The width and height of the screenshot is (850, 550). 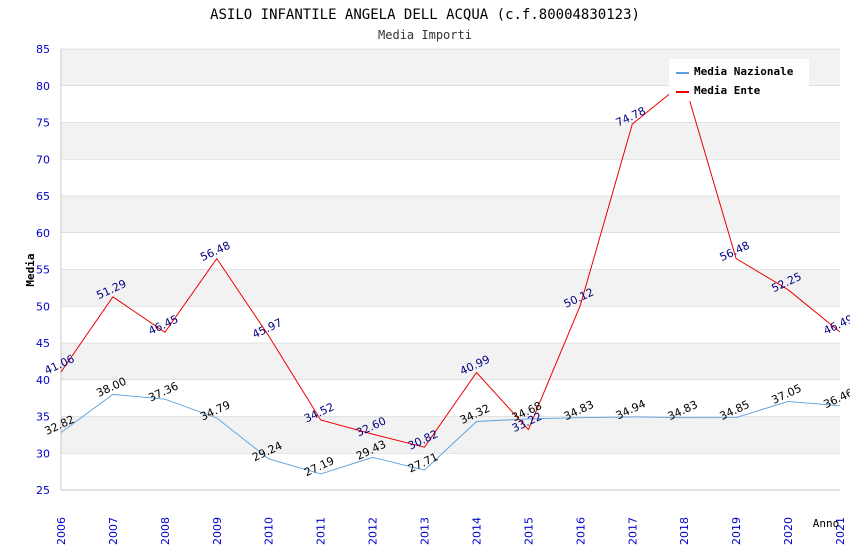 I want to click on y-tick-label: 75, so click(x=43, y=123).